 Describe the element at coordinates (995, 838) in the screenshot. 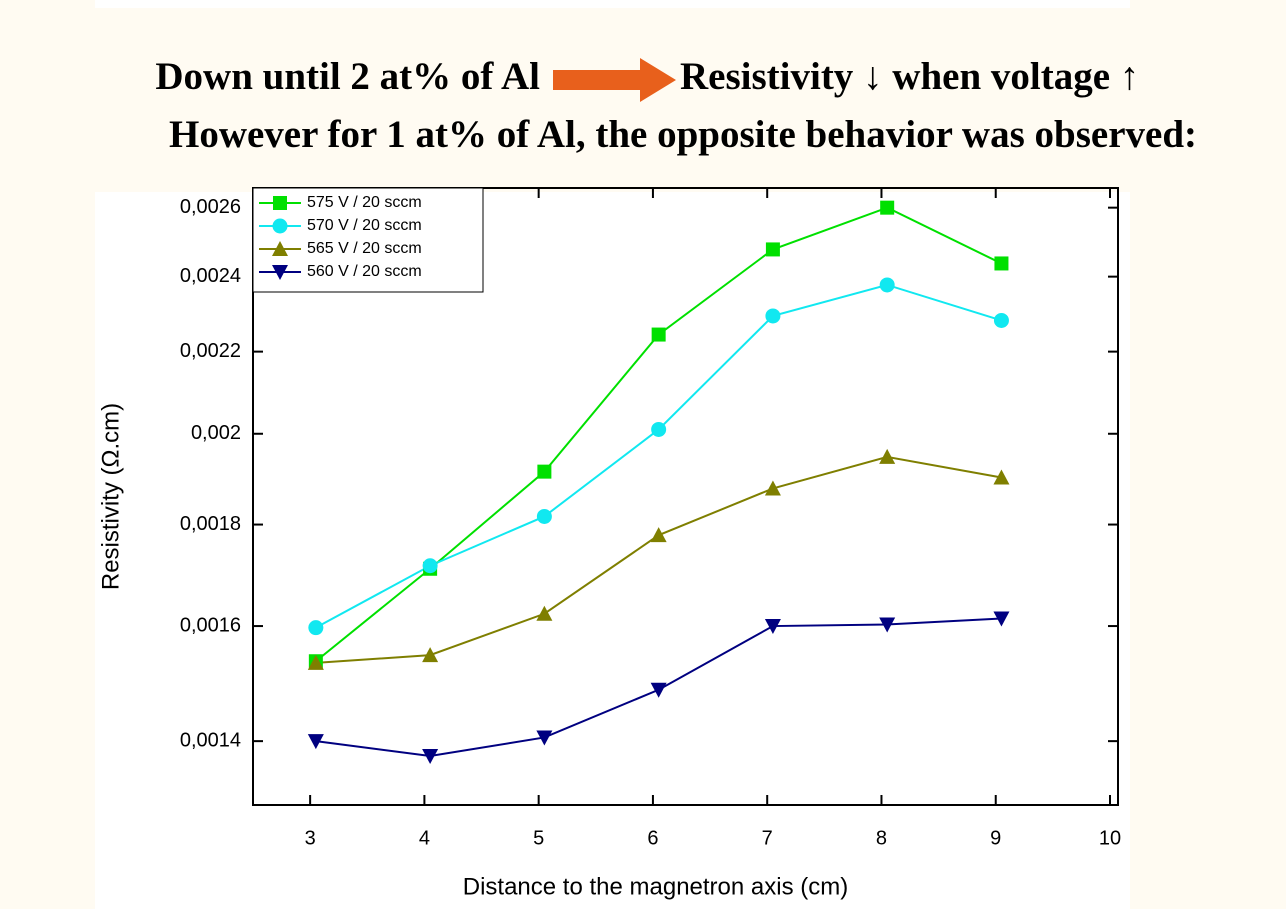

I see `x-tick-label: 9` at that location.